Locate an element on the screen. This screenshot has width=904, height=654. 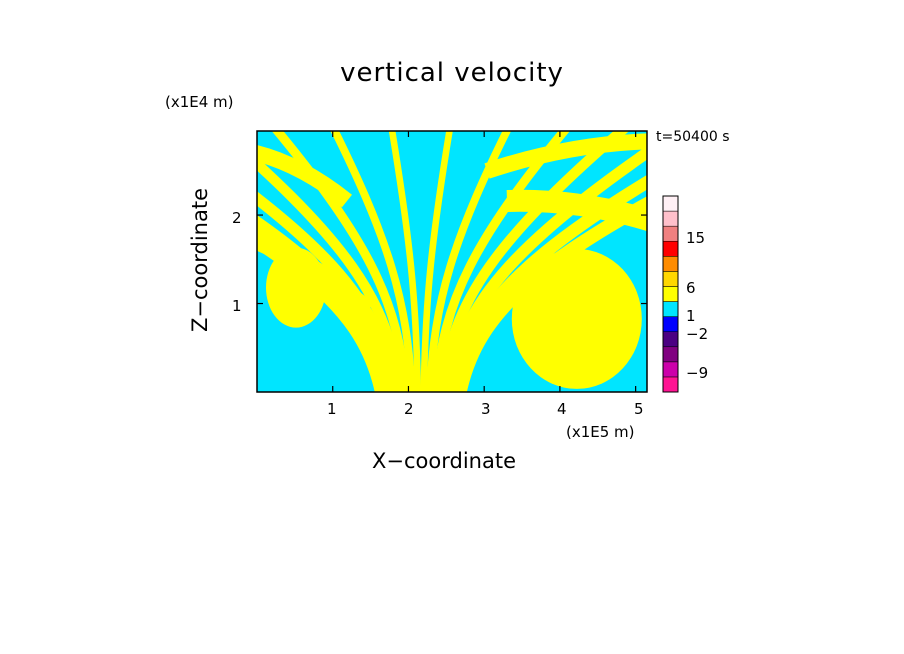
y-unit-label: (x1E4 m) is located at coordinates (199, 102).